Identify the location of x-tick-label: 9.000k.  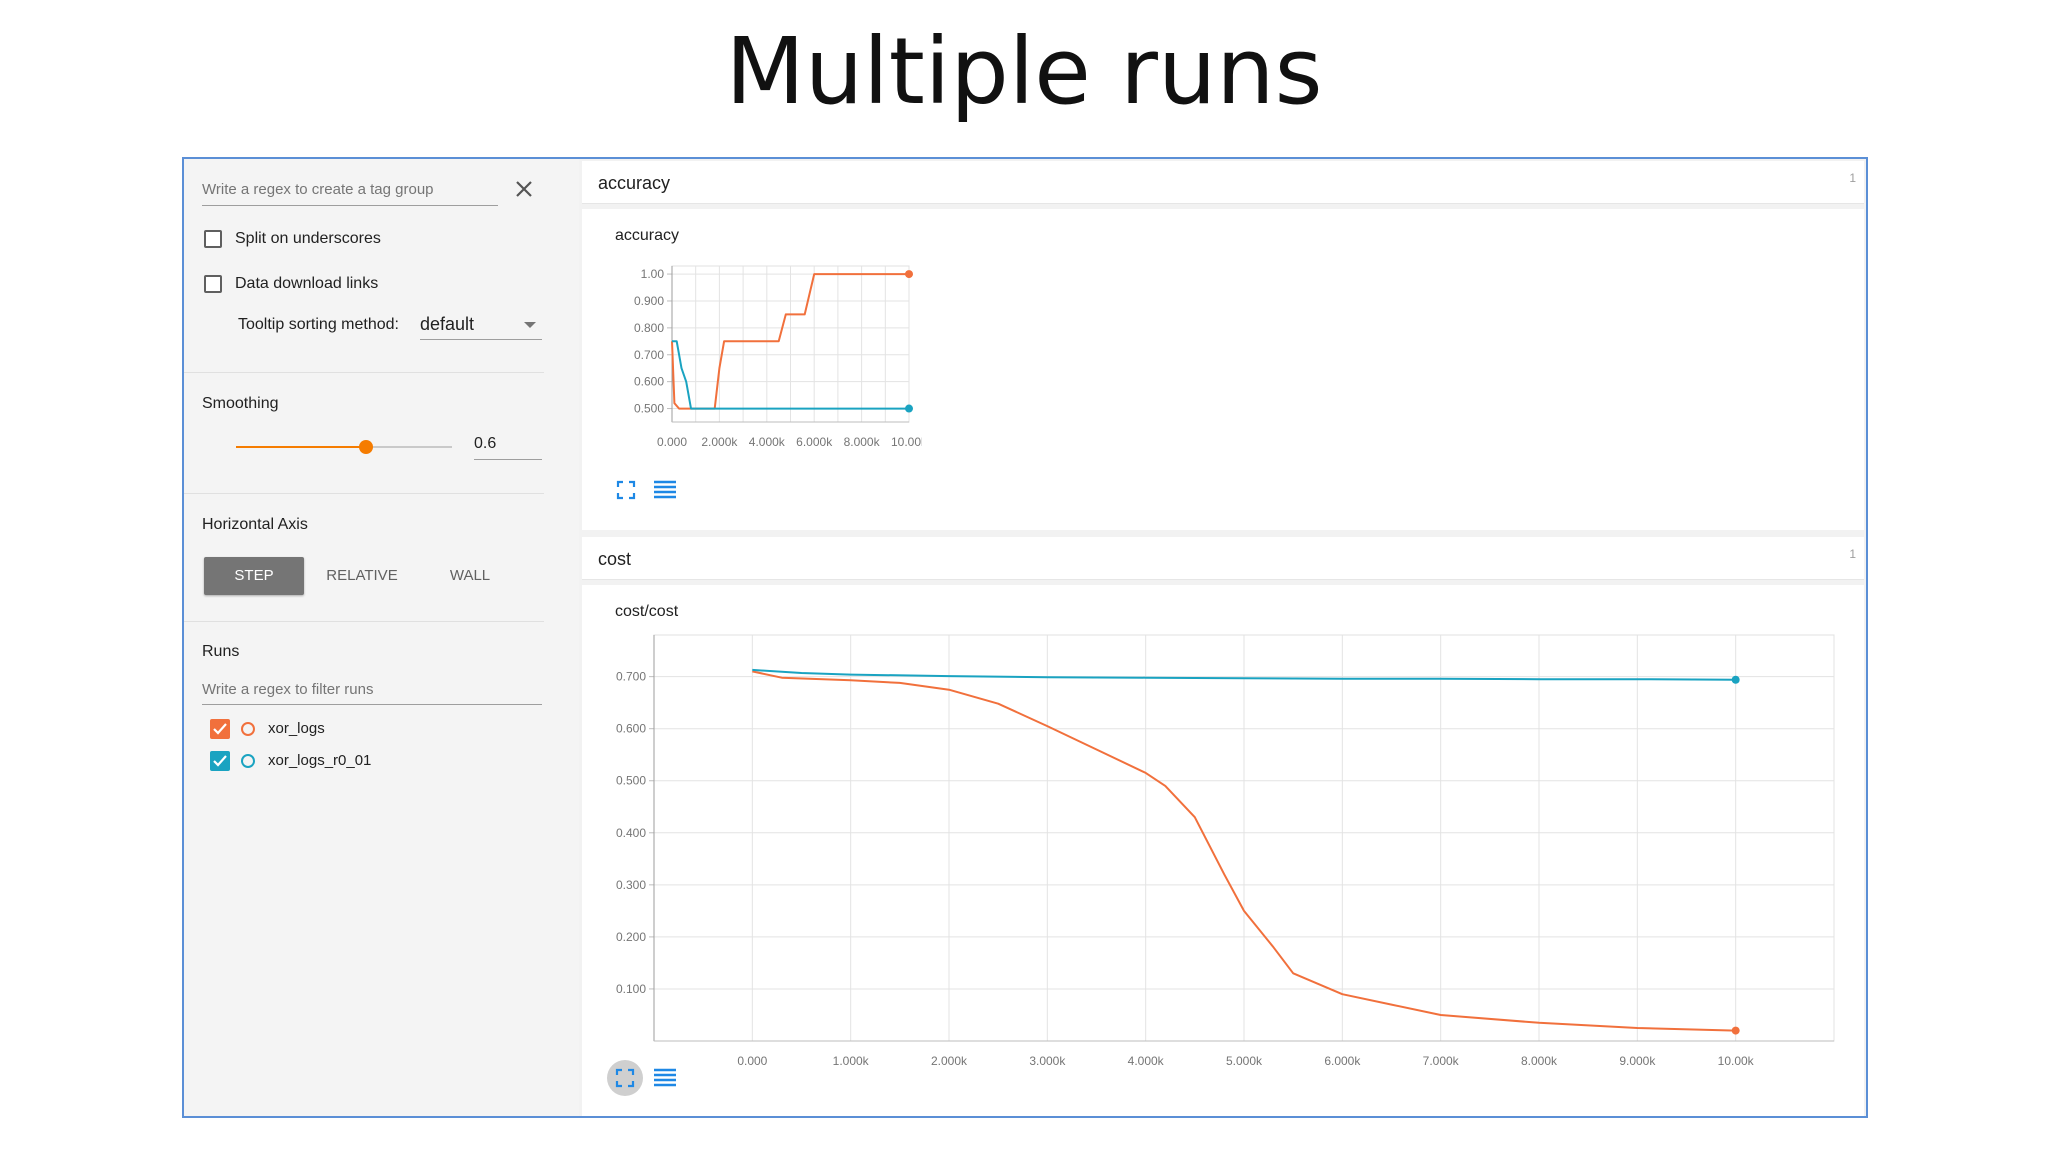
(1637, 1061).